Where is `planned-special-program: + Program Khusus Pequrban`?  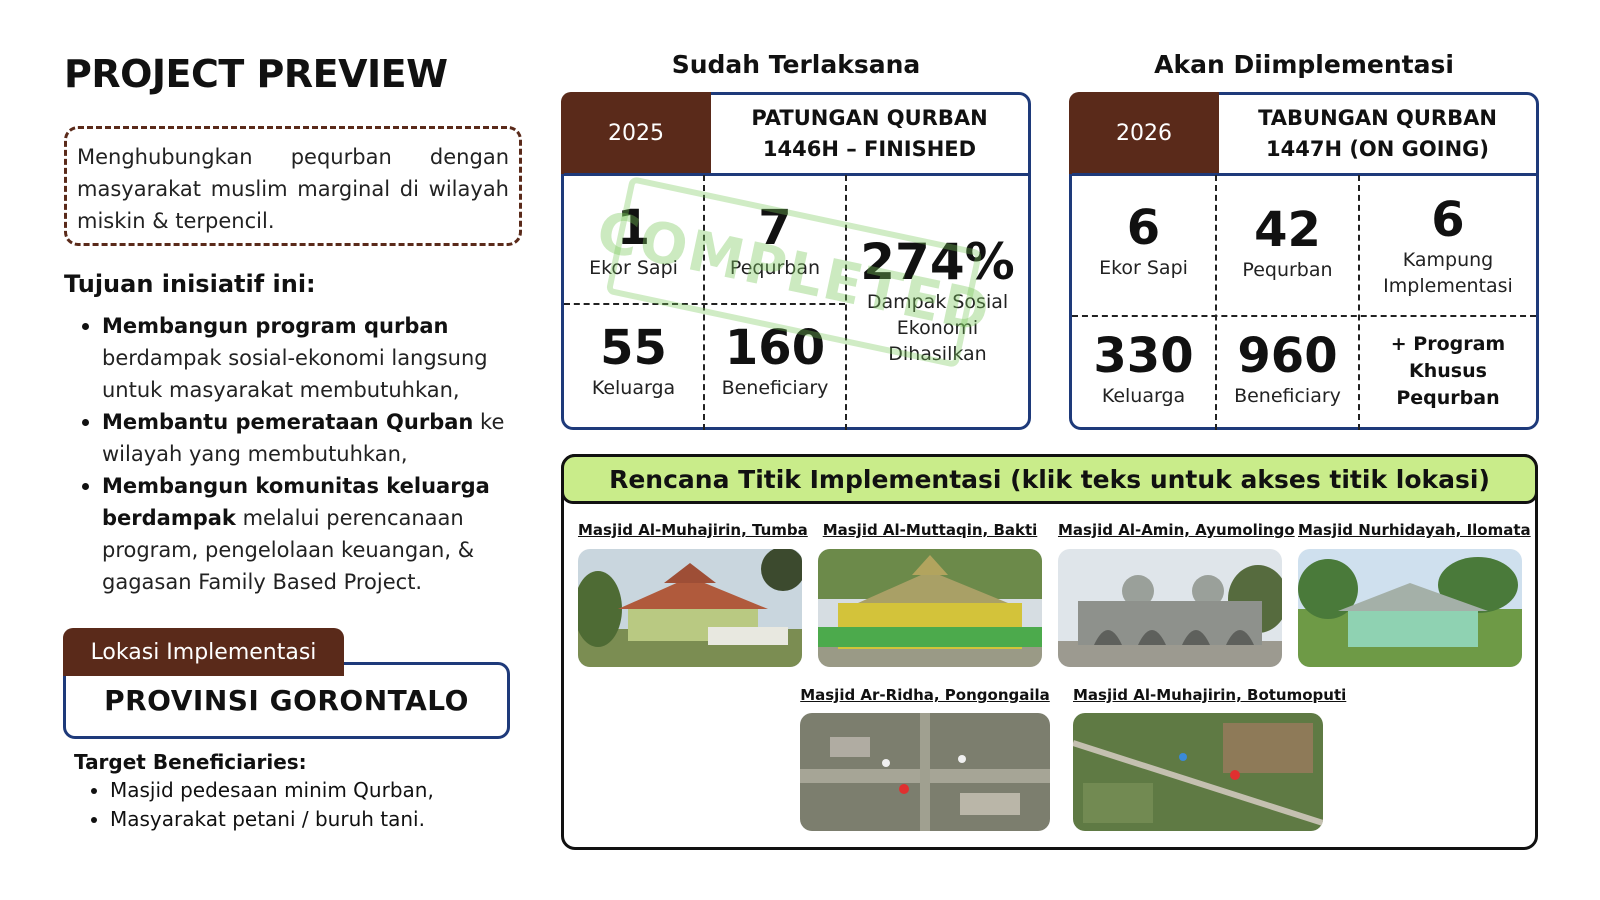
planned-special-program: + Program Khusus Pequrban is located at coordinates (1448, 371).